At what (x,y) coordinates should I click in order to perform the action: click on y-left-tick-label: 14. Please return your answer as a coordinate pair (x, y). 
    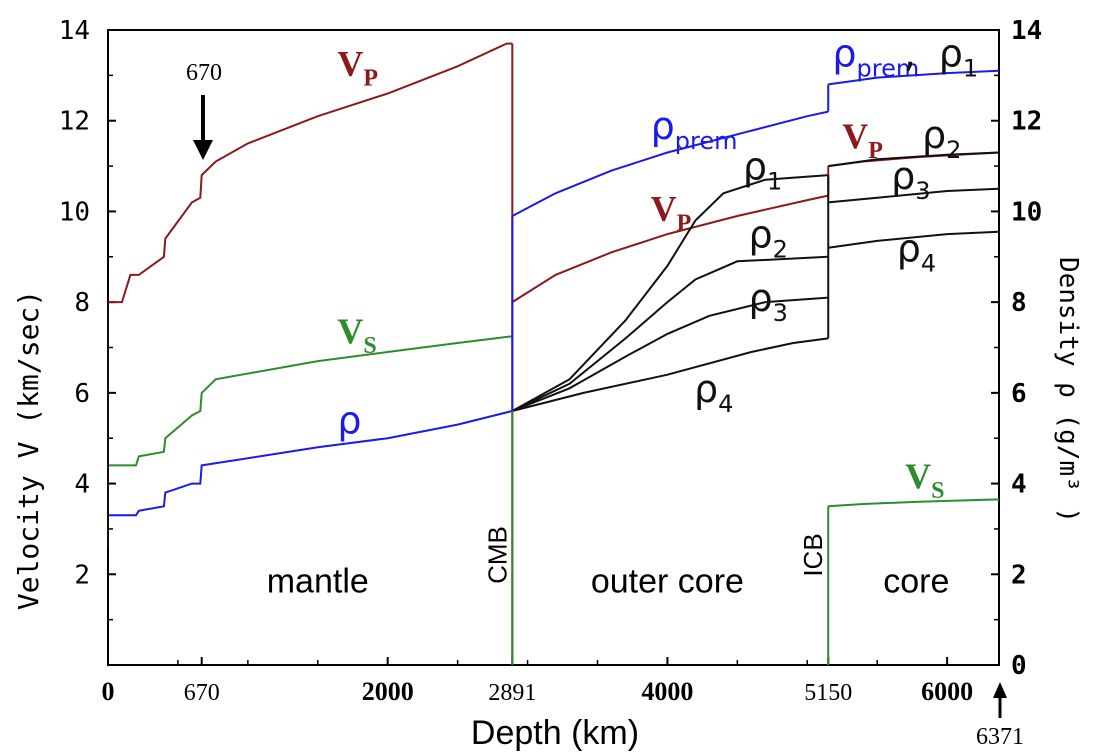
    Looking at the image, I should click on (74, 31).